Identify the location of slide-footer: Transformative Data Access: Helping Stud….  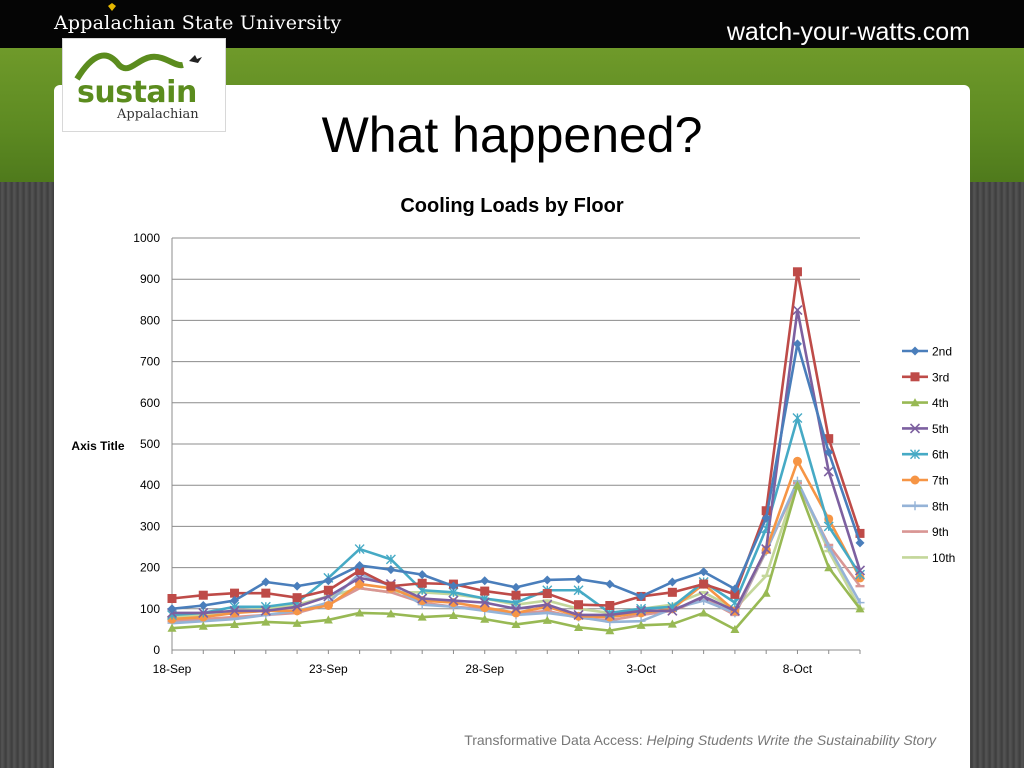
(700, 740).